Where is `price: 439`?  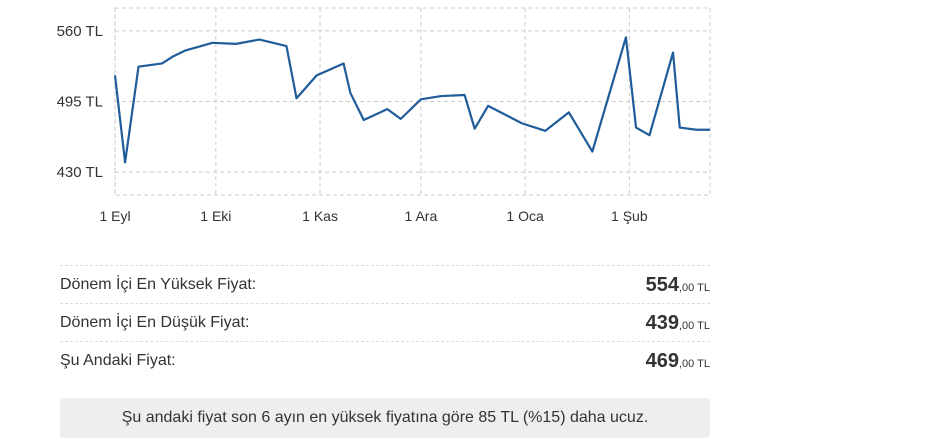
price: 439 is located at coordinates (662, 322).